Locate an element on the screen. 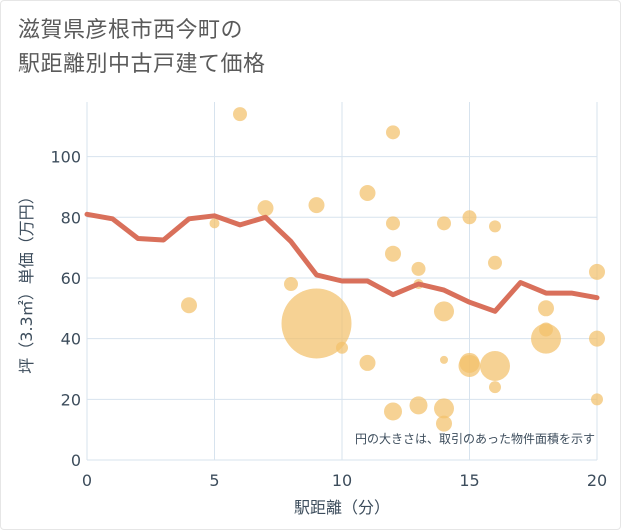 This screenshot has height=530, width=621. chart-title: 滋賀県彦根市西今町の 駅距離別中古戸建て価格 is located at coordinates (142, 48).